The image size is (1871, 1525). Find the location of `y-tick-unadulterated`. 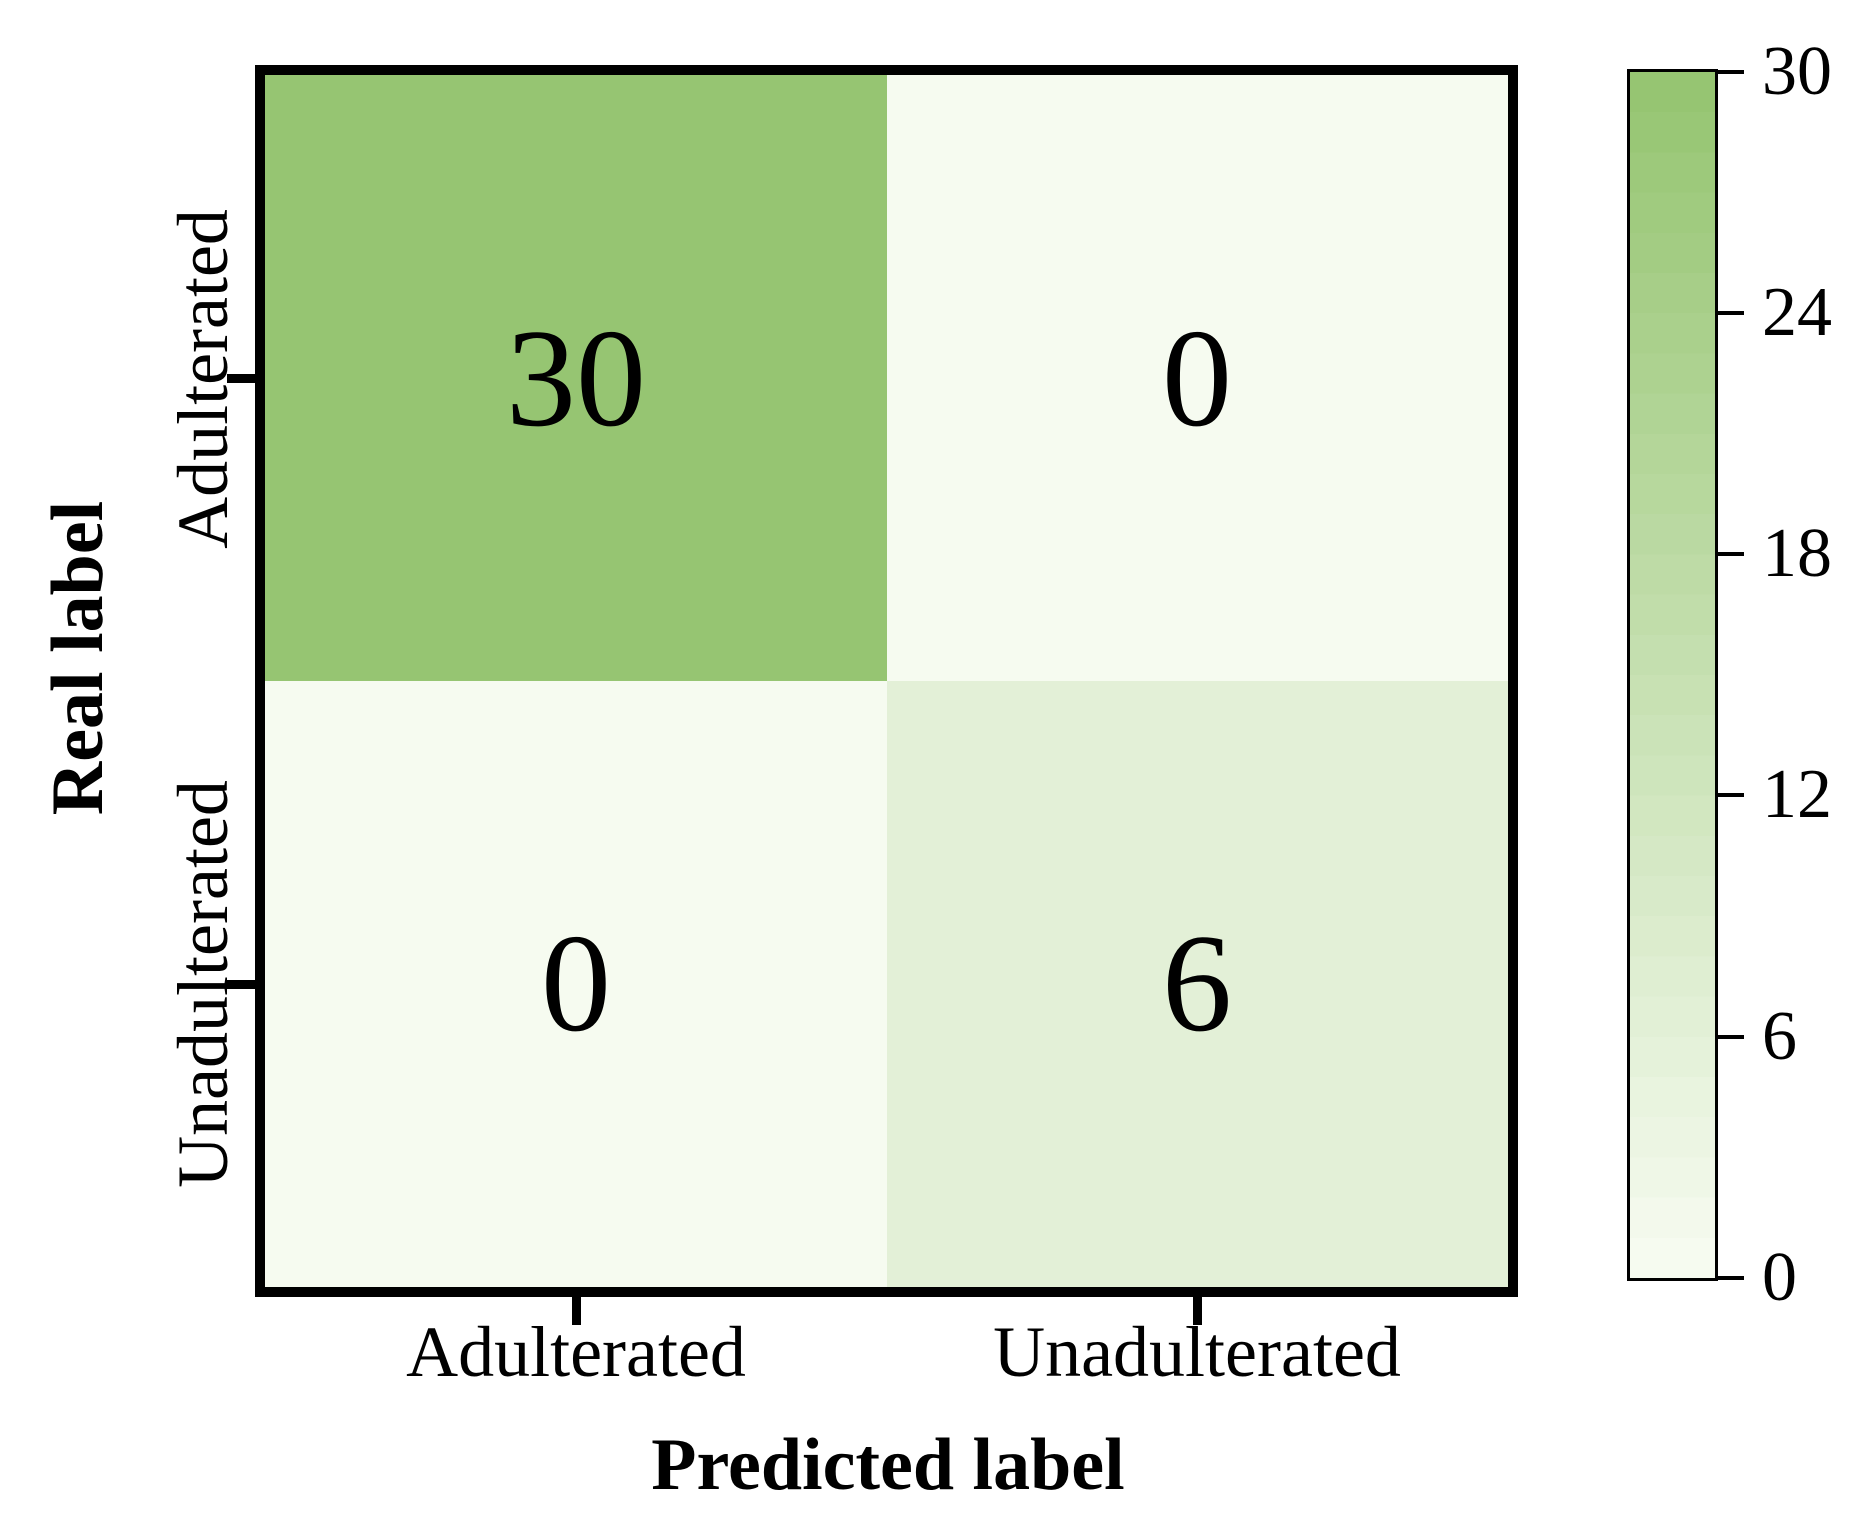

y-tick-unadulterated is located at coordinates (241, 984).